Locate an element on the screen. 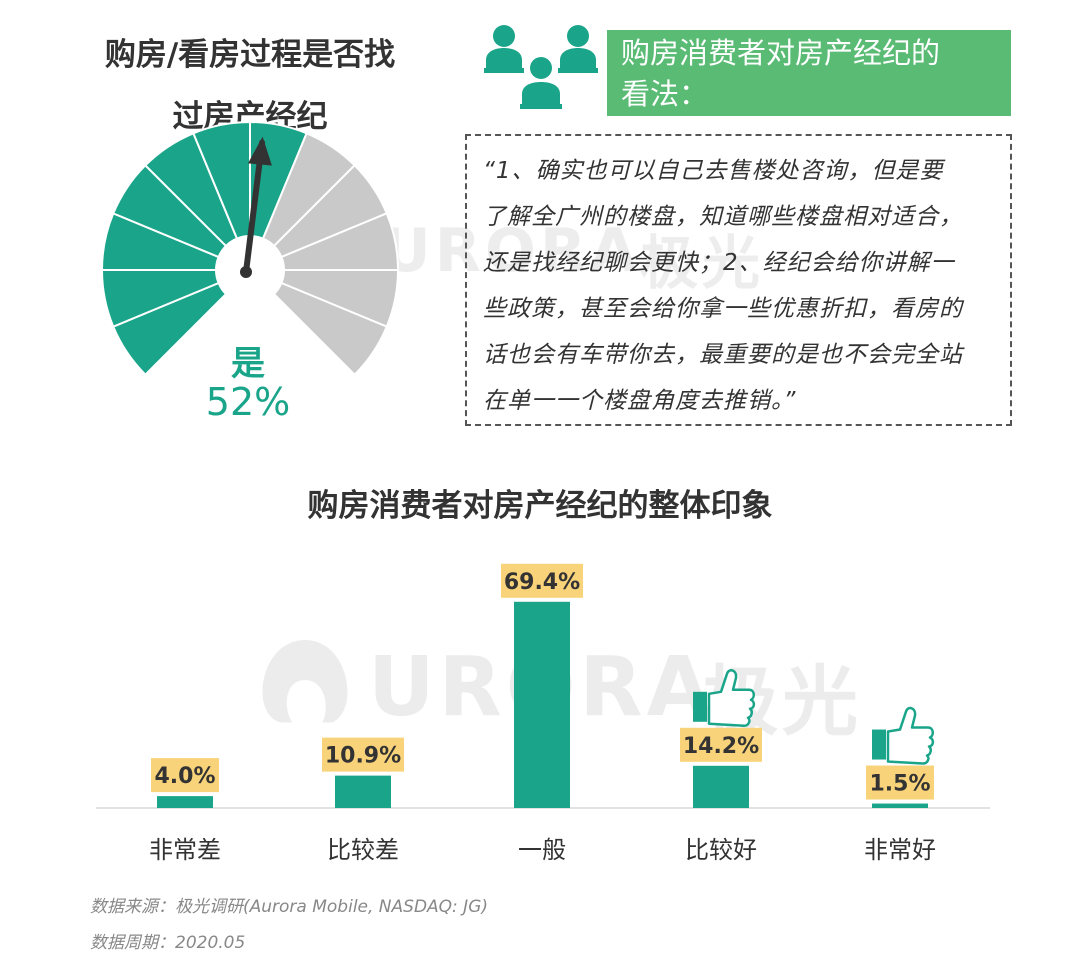 The height and width of the screenshot is (956, 1080). quote-line: 些政策，甚至会给你拿一些优惠折扣，看房的 is located at coordinates (723, 309).